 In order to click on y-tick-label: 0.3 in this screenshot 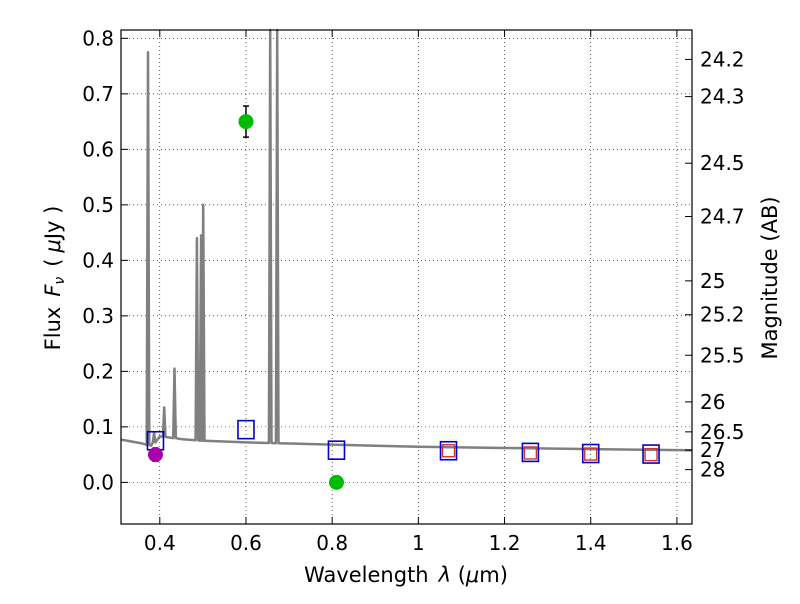, I will do `click(98, 316)`.